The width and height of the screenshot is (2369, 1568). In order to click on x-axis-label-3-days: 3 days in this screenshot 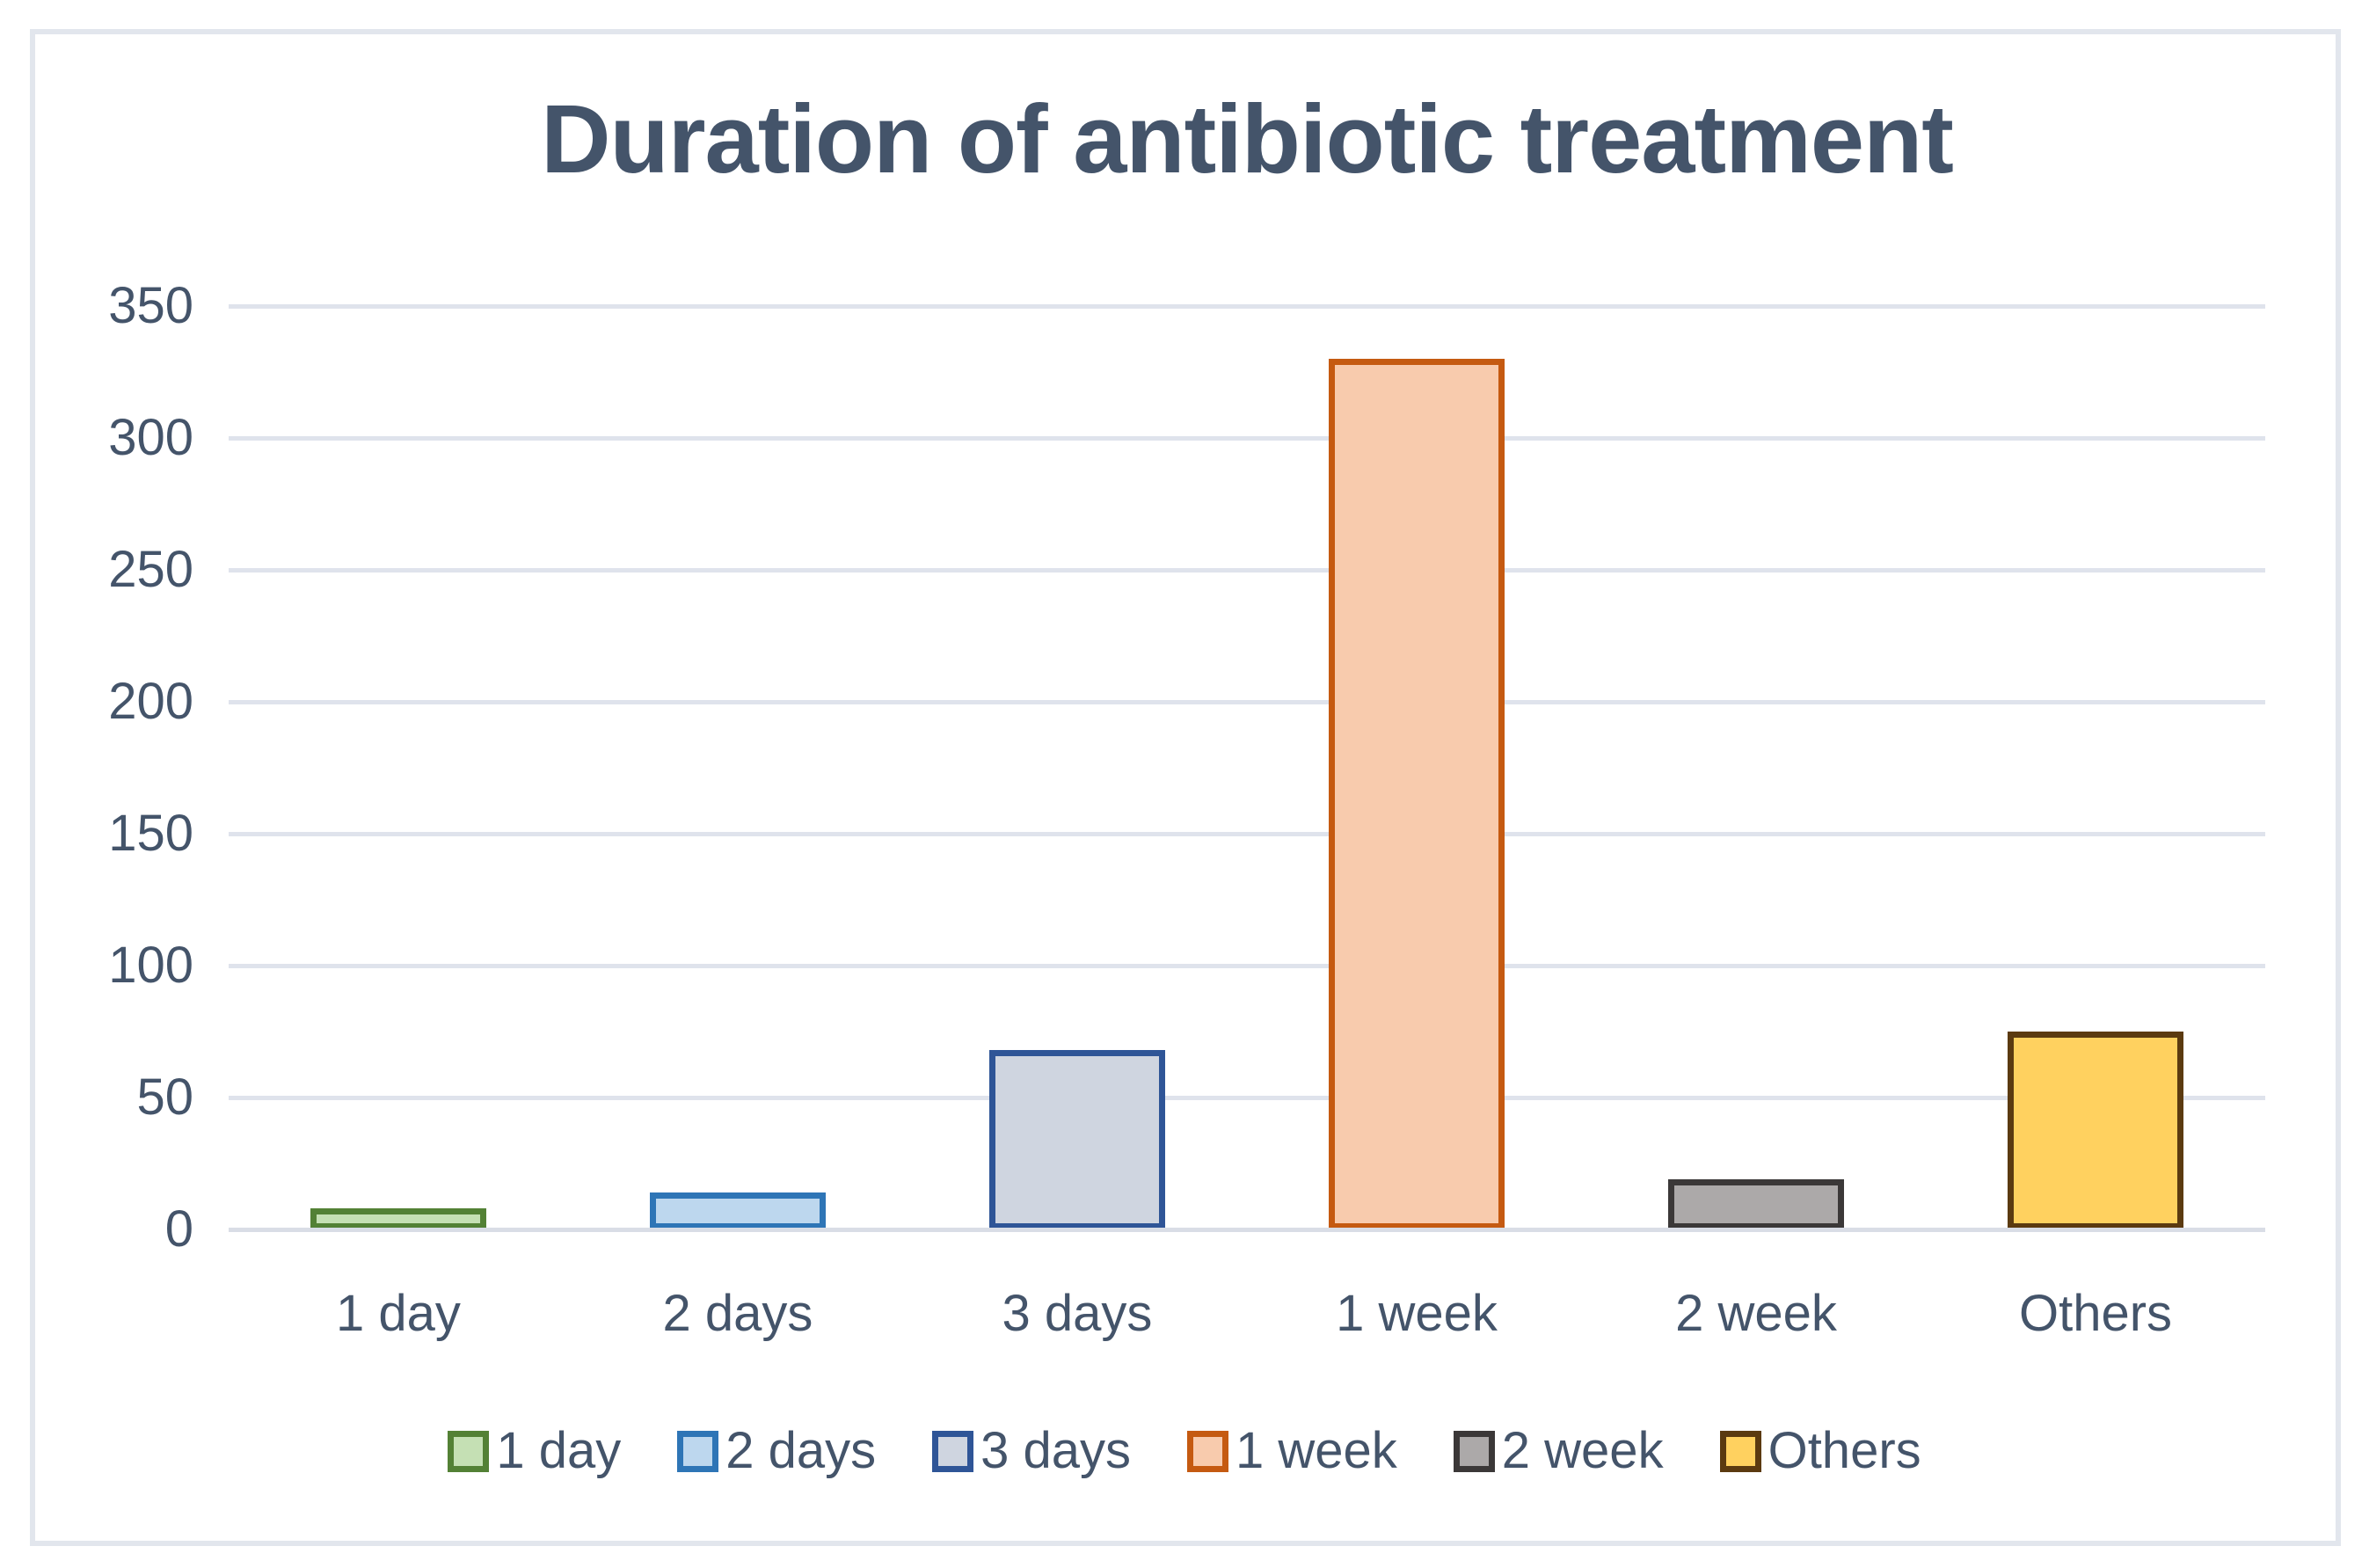, I will do `click(1077, 1313)`.